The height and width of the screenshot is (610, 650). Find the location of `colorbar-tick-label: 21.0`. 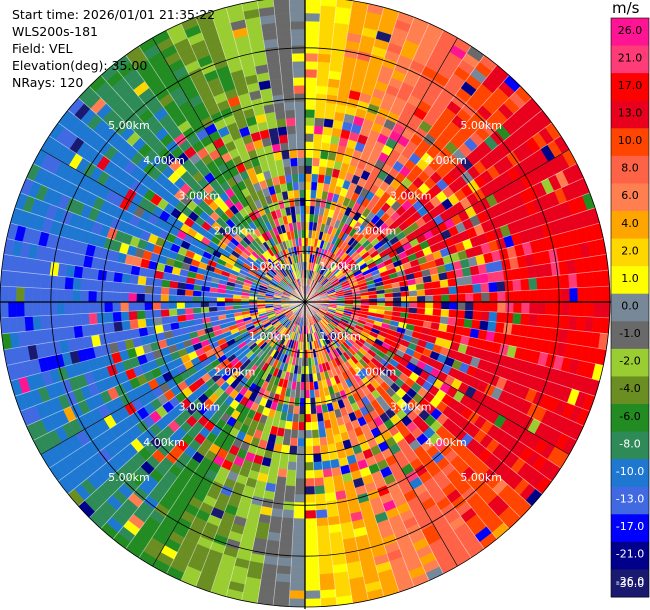

colorbar-tick-label: 21.0 is located at coordinates (630, 57).